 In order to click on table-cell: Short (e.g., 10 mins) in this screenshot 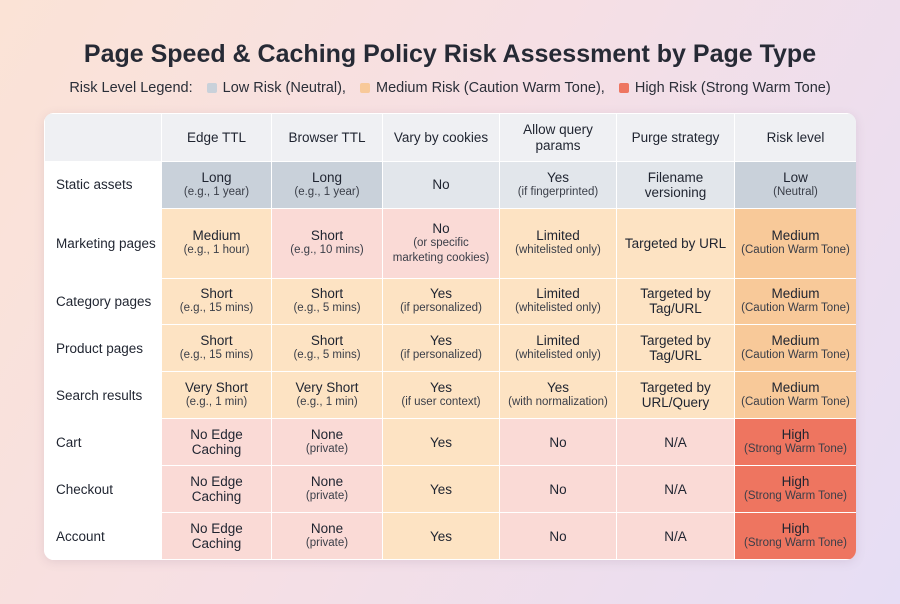, I will do `click(327, 243)`.